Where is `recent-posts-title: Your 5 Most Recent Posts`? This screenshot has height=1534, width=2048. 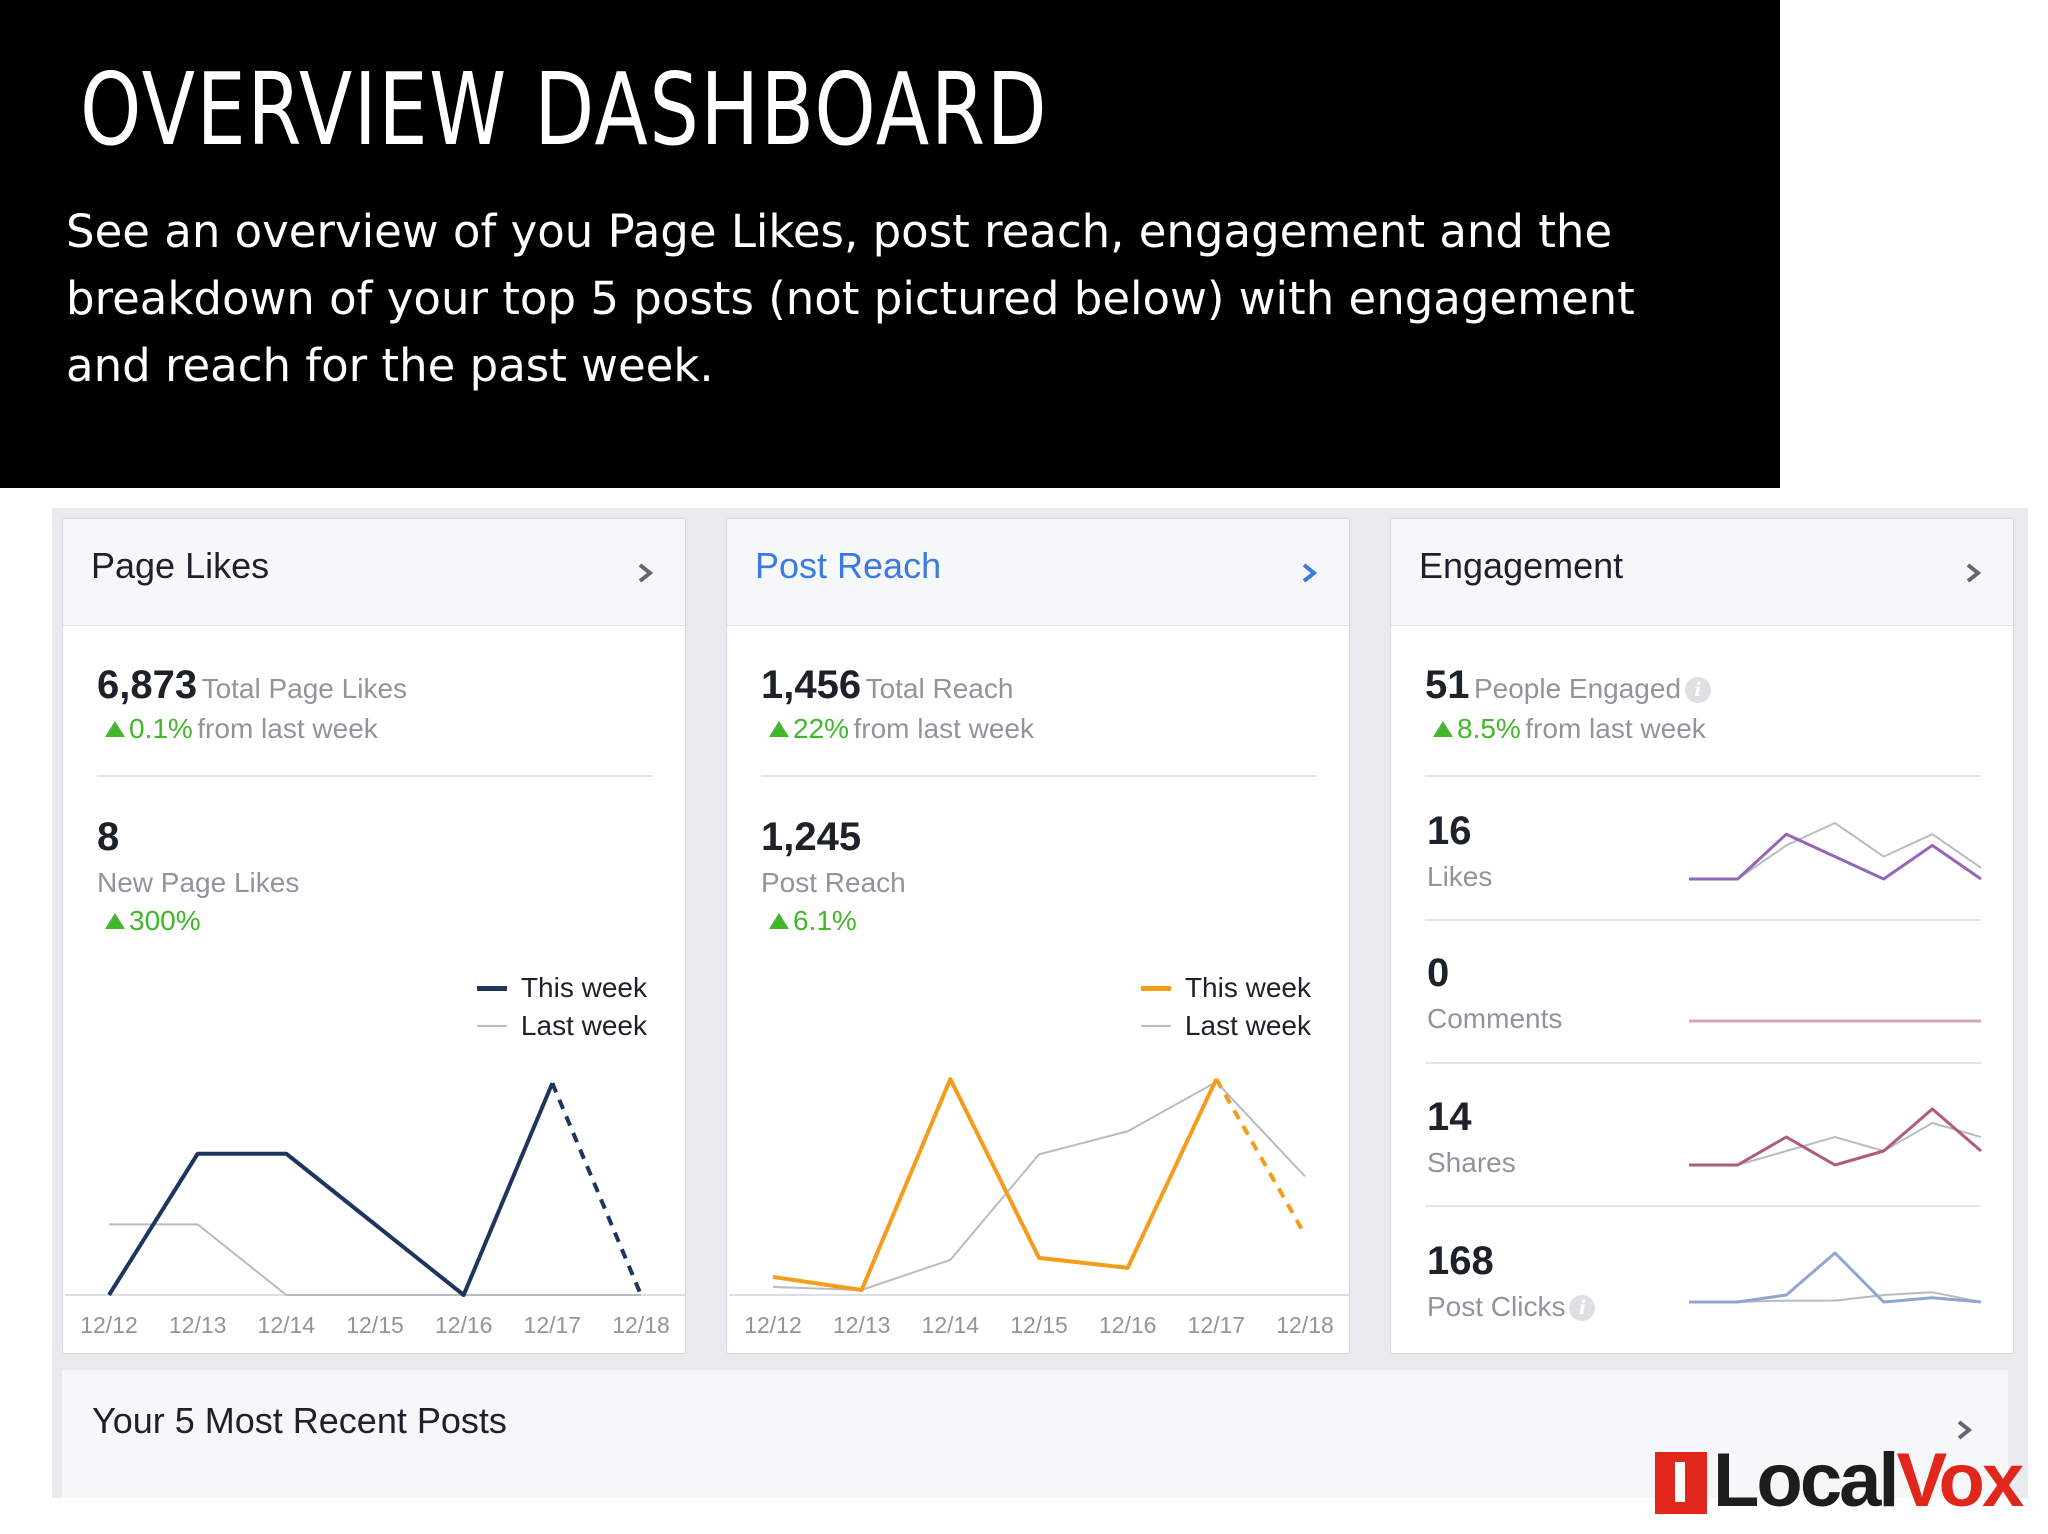 recent-posts-title: Your 5 Most Recent Posts is located at coordinates (299, 1420).